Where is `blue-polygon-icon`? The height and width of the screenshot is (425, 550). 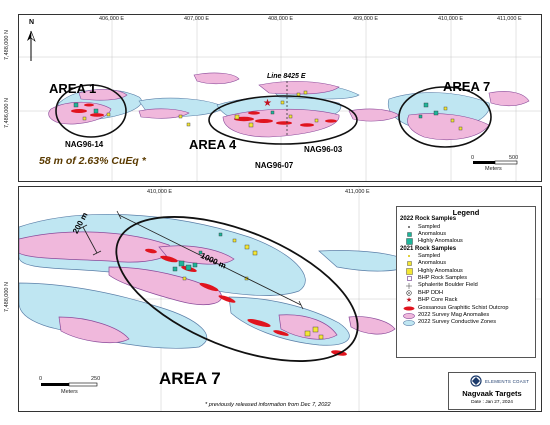 blue-polygon-icon is located at coordinates (409, 322).